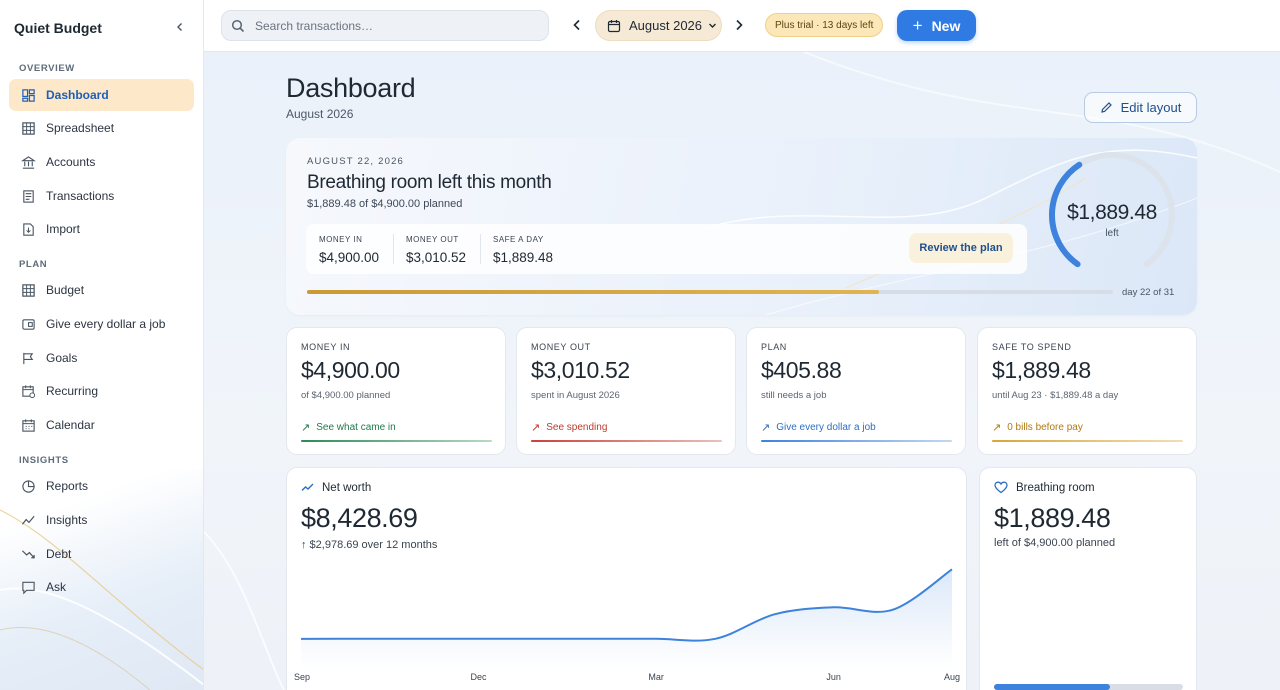 The width and height of the screenshot is (1280, 690). I want to click on kpi-value: $1,889.48, so click(1041, 370).